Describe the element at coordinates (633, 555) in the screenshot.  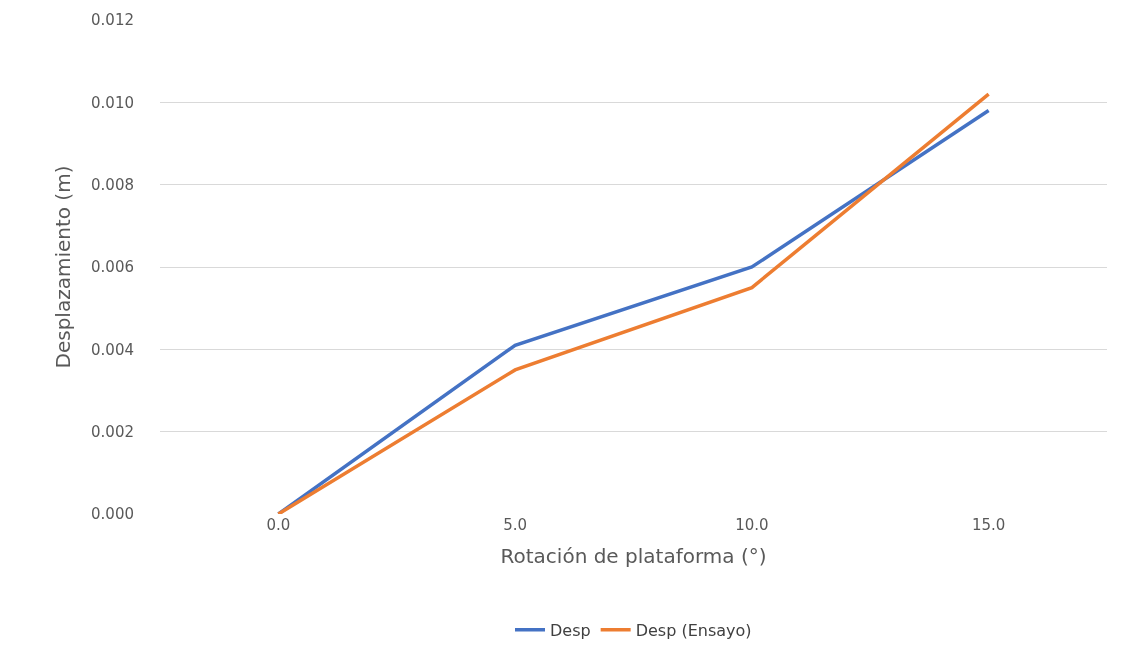
I see `x-axis-title: Rotación de plataforma (°)` at that location.